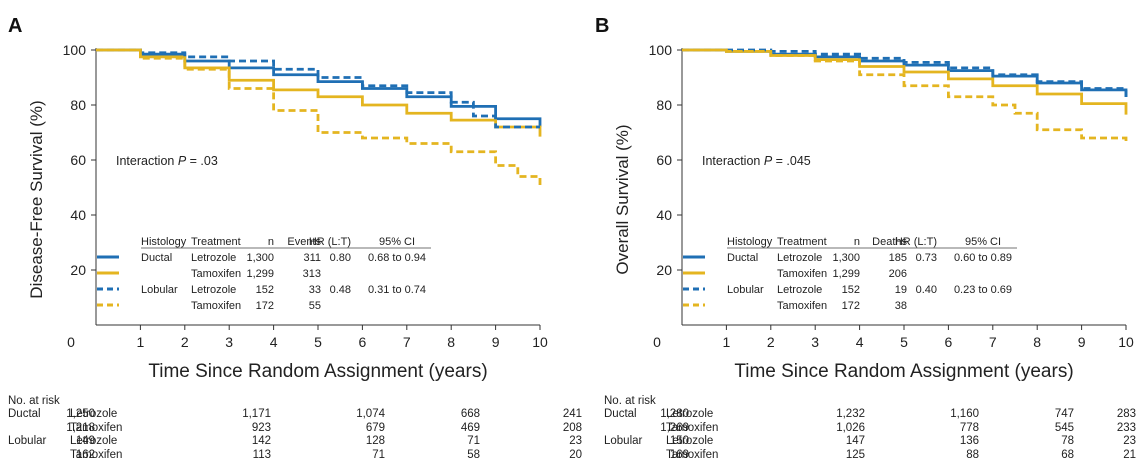 Image resolution: width=1137 pixels, height=473 pixels. I want to click on risk-value: 1,160, so click(964, 414).